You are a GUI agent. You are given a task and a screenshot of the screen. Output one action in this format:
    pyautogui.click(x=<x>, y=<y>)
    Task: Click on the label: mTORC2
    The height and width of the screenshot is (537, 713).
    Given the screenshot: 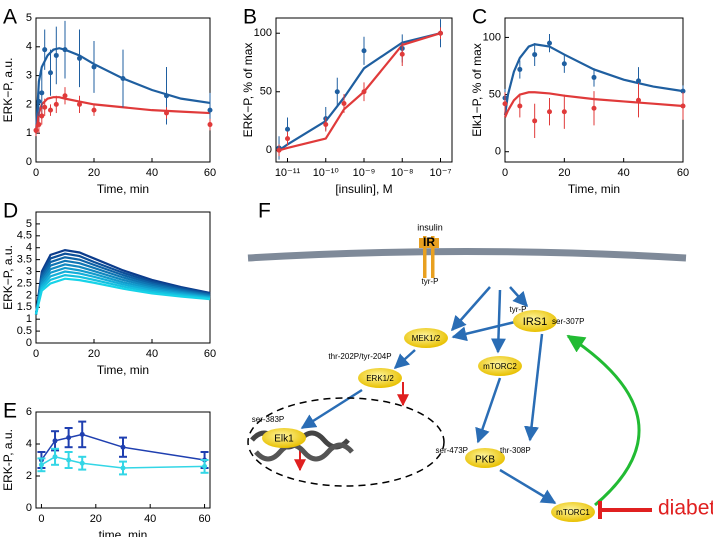 What is the action you would take?
    pyautogui.click(x=500, y=366)
    